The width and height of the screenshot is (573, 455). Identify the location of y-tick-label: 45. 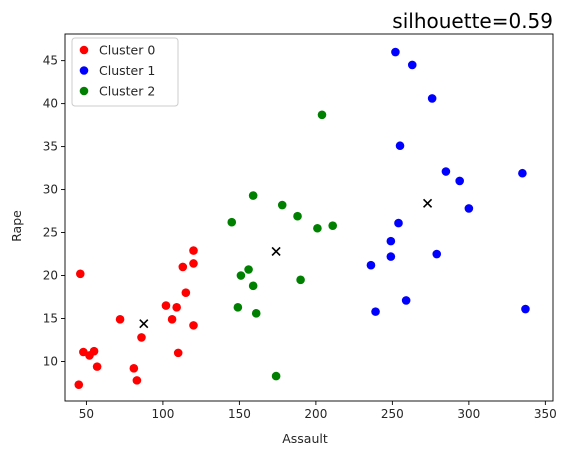
(50, 61).